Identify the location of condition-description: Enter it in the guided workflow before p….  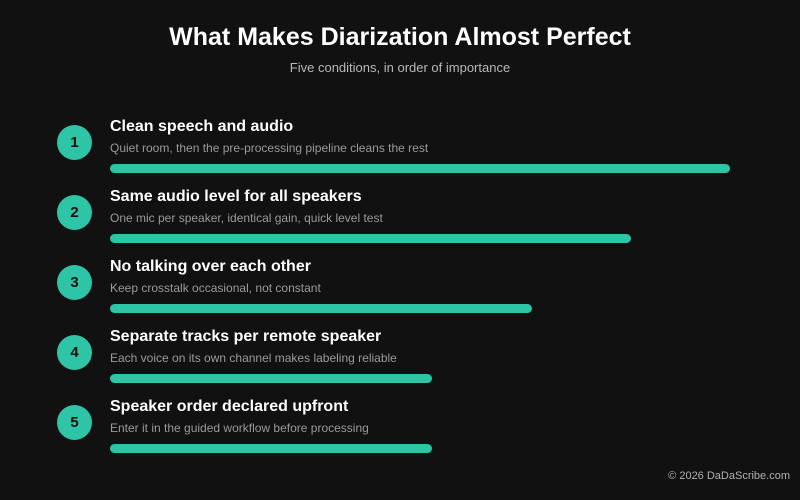
(239, 428).